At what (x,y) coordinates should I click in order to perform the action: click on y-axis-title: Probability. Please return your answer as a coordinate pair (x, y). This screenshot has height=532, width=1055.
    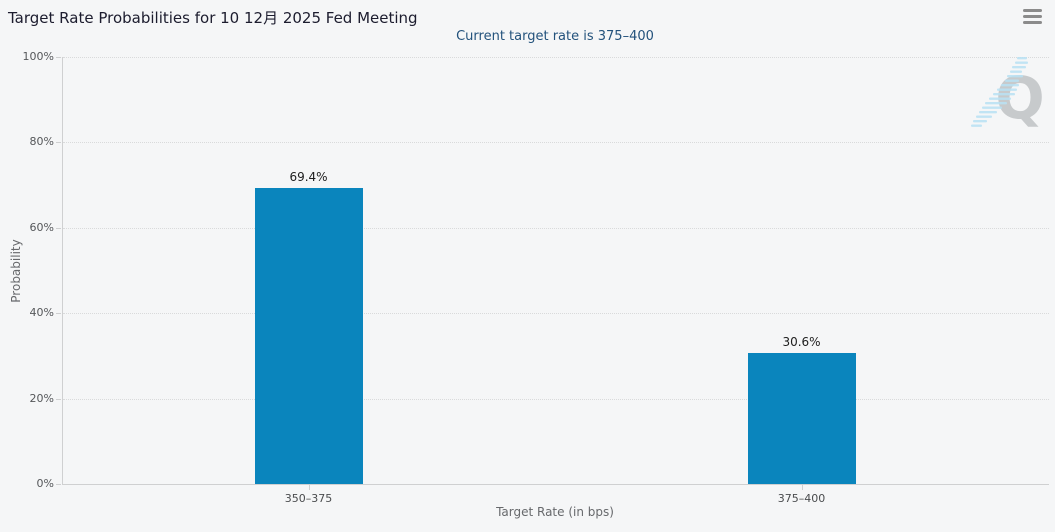
    Looking at the image, I should click on (16, 271).